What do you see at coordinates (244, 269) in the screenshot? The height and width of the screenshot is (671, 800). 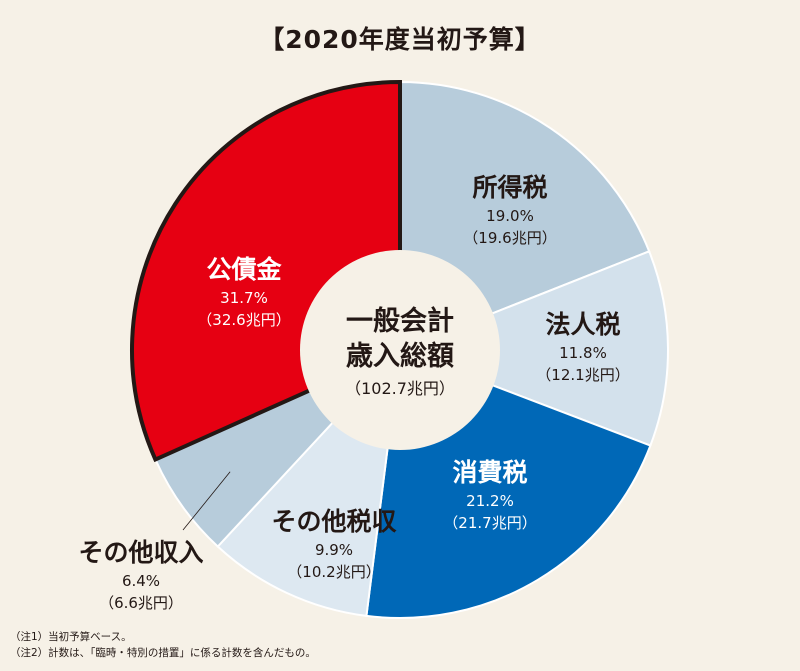 I see `slice-6-name-text: 公債金` at bounding box center [244, 269].